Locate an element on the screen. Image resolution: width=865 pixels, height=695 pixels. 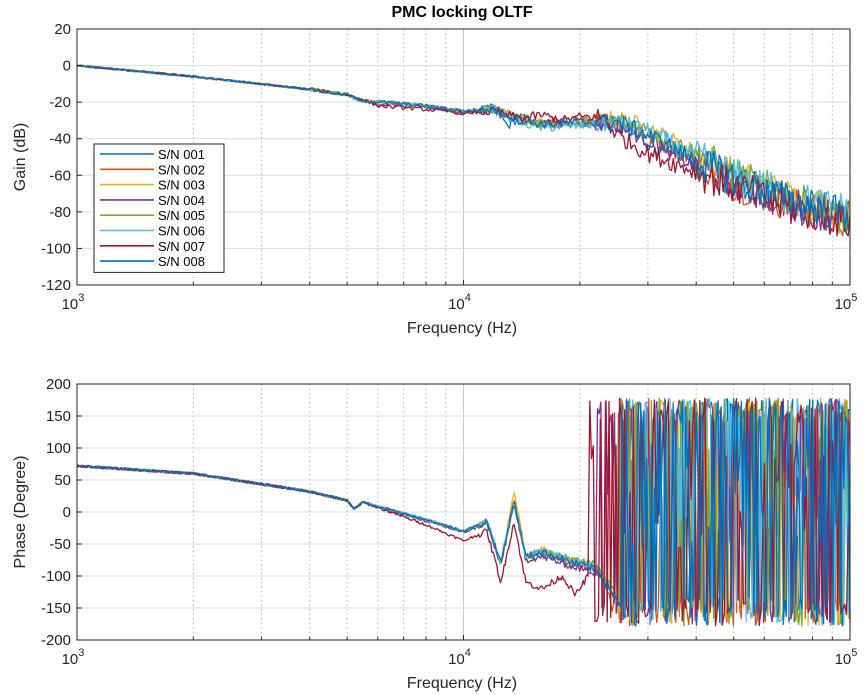
phase-y-axis-label: Phase (Degree) is located at coordinates (20, 512).